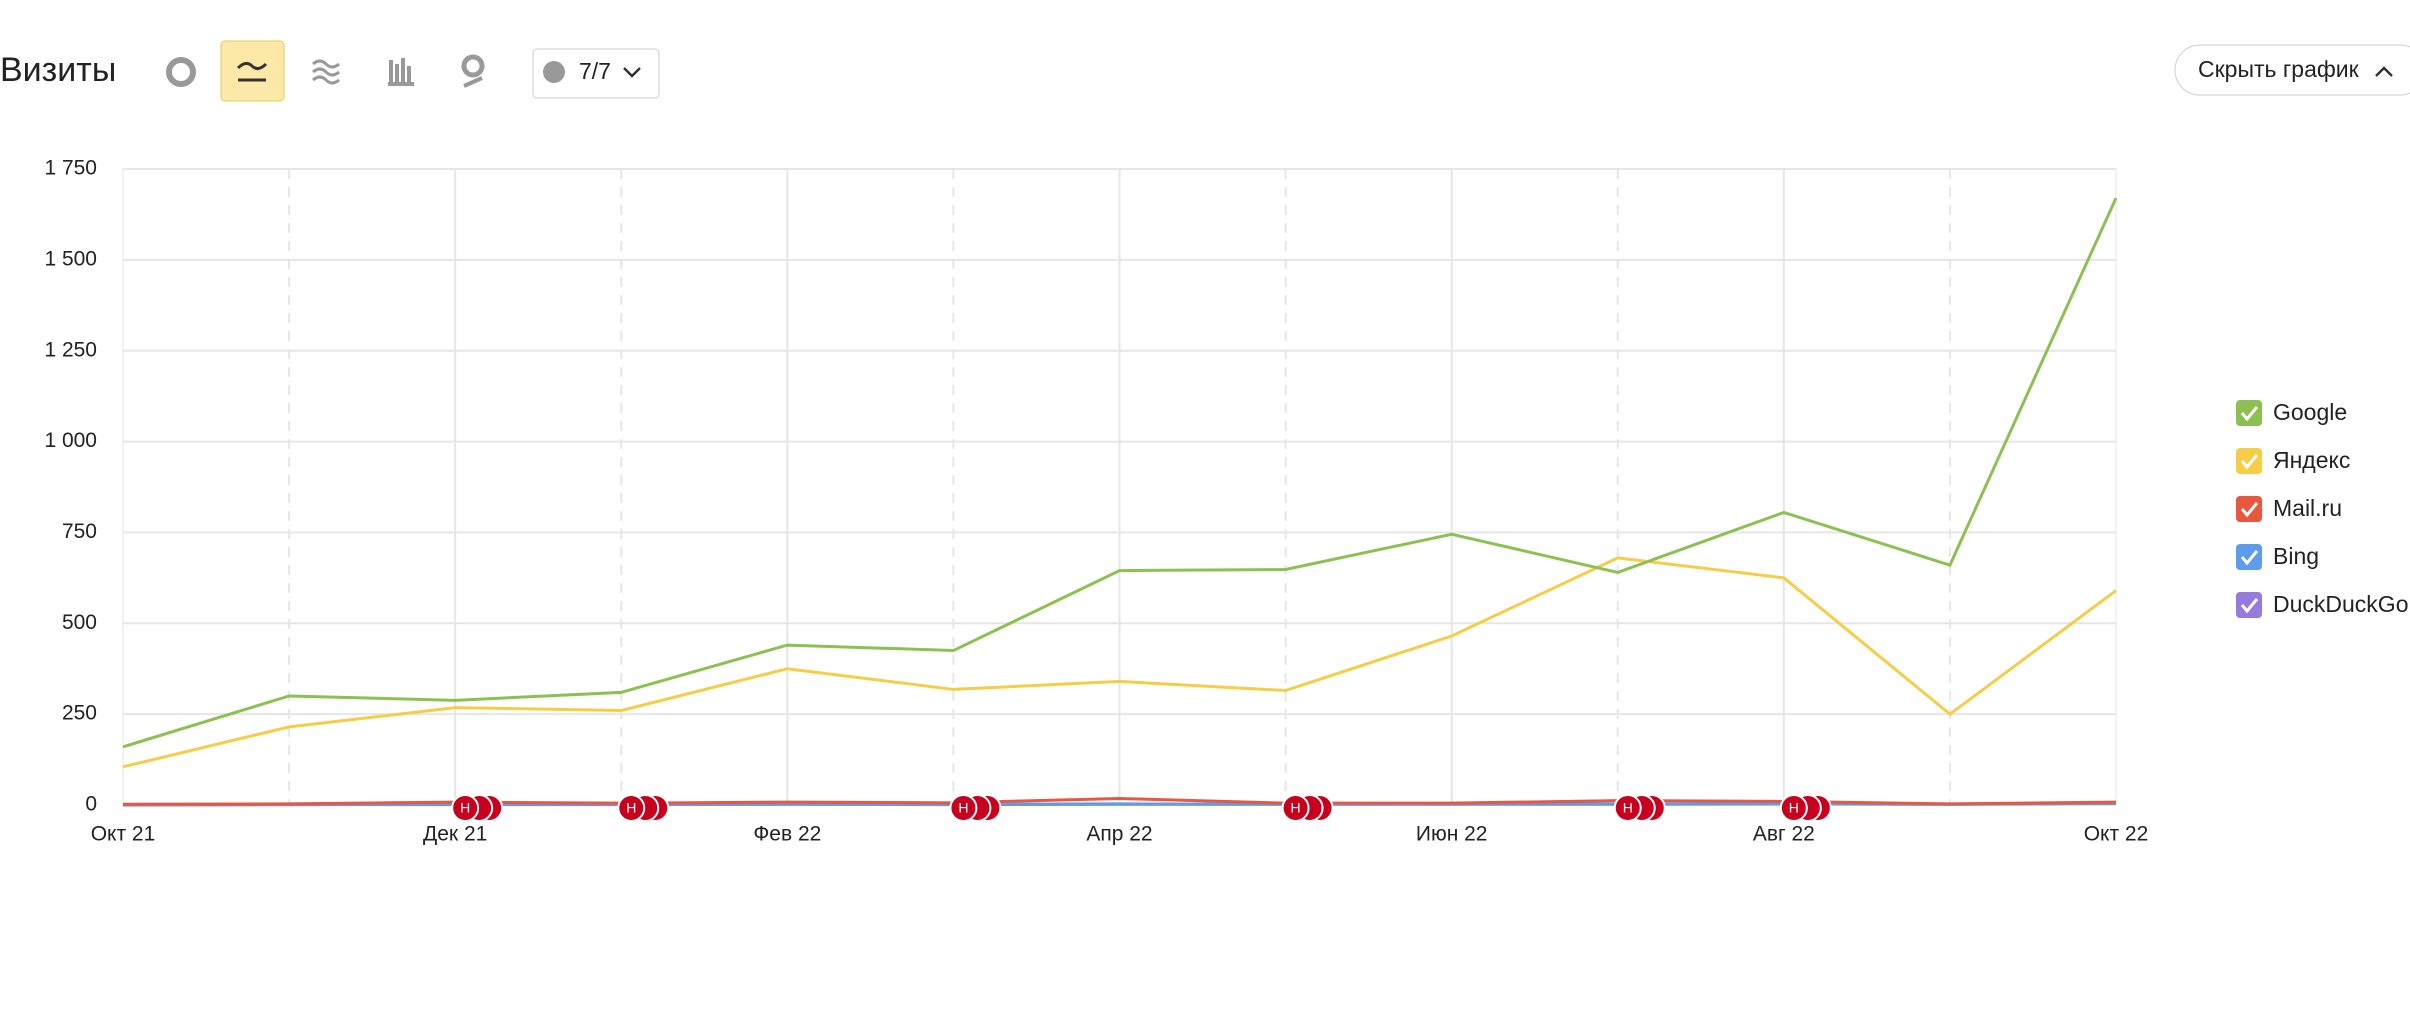 The image size is (2410, 1020). What do you see at coordinates (2310, 412) in the screenshot?
I see `legend-label: Google` at bounding box center [2310, 412].